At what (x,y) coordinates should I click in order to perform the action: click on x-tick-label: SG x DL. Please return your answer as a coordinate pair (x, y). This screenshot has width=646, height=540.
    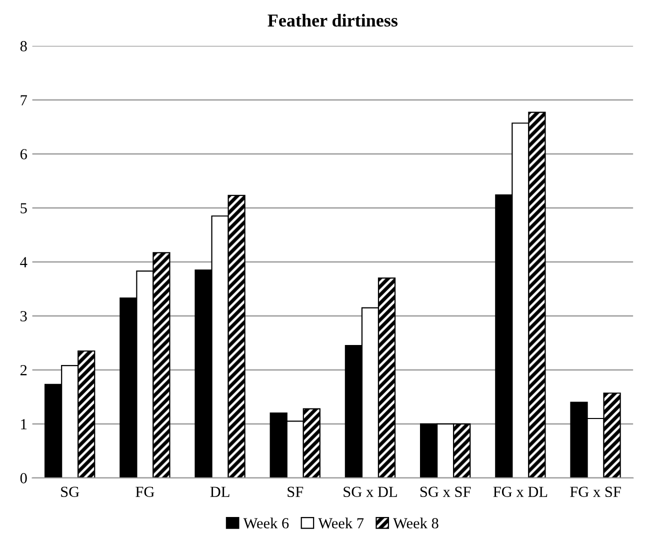
    Looking at the image, I should click on (370, 491).